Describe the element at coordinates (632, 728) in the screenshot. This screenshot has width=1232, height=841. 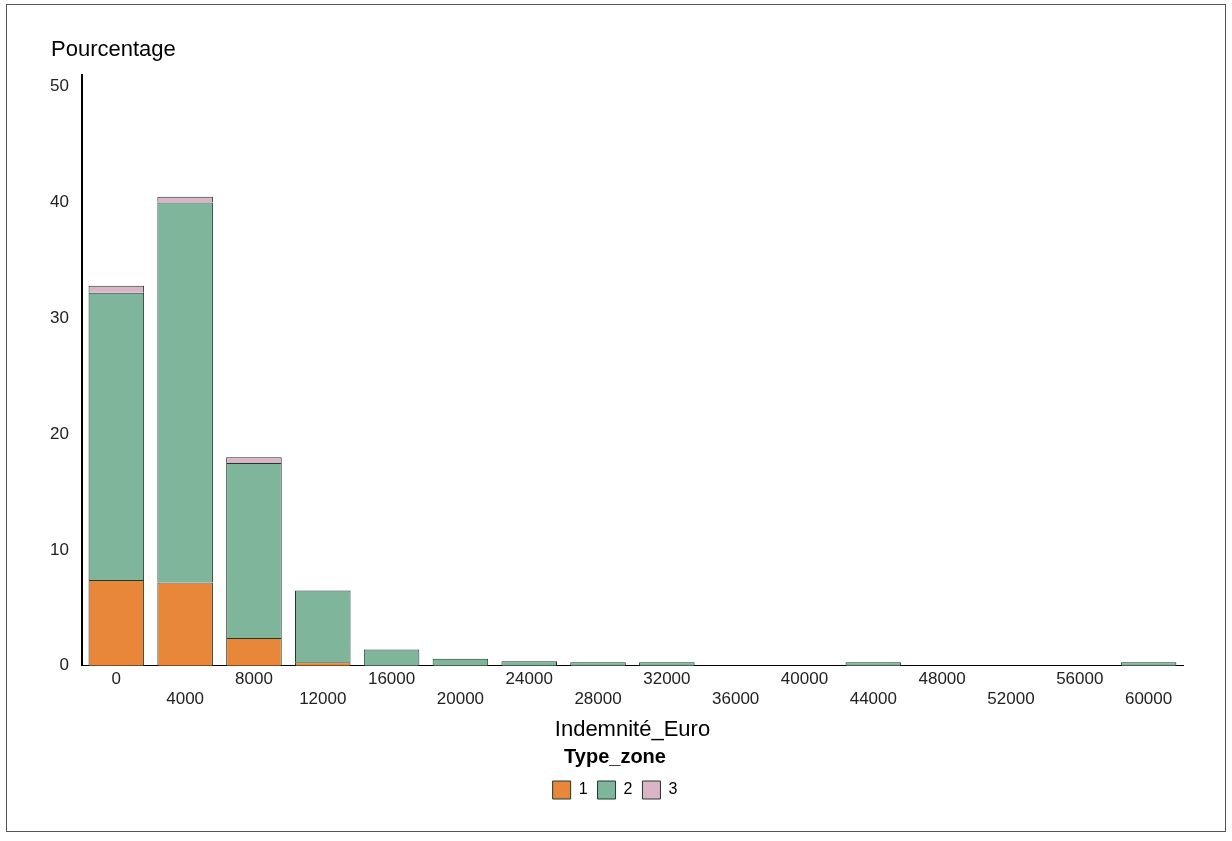
I see `x-axis-title: Indemnité_Euro` at that location.